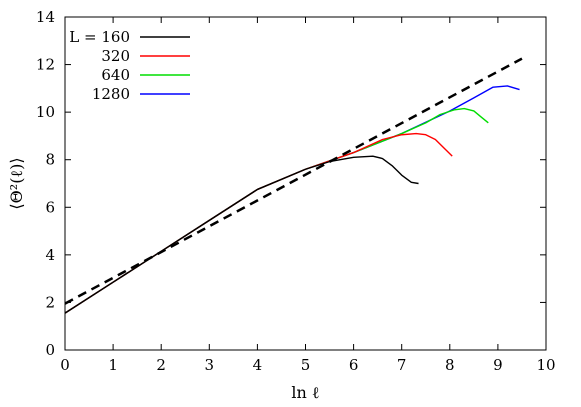 The image size is (581, 407). Describe the element at coordinates (161, 365) in the screenshot. I see `x-tick-label: 2` at that location.